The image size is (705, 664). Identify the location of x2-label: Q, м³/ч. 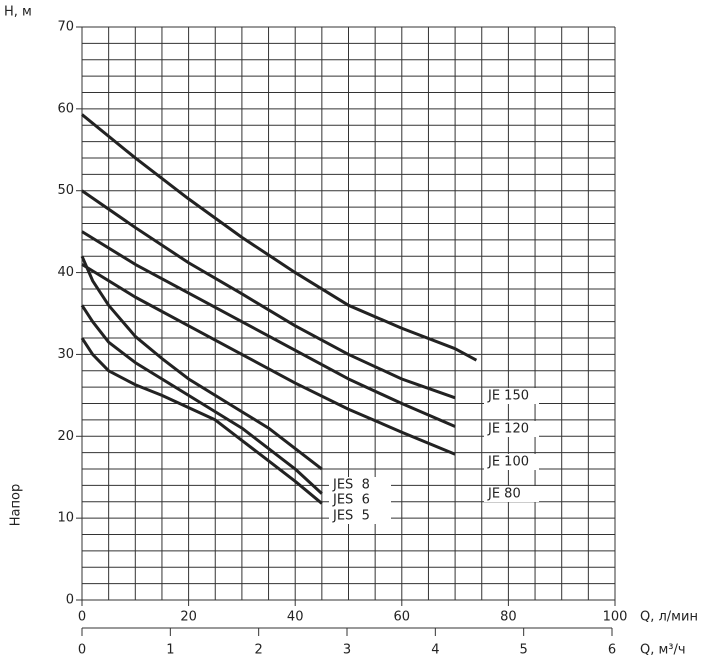
(663, 650).